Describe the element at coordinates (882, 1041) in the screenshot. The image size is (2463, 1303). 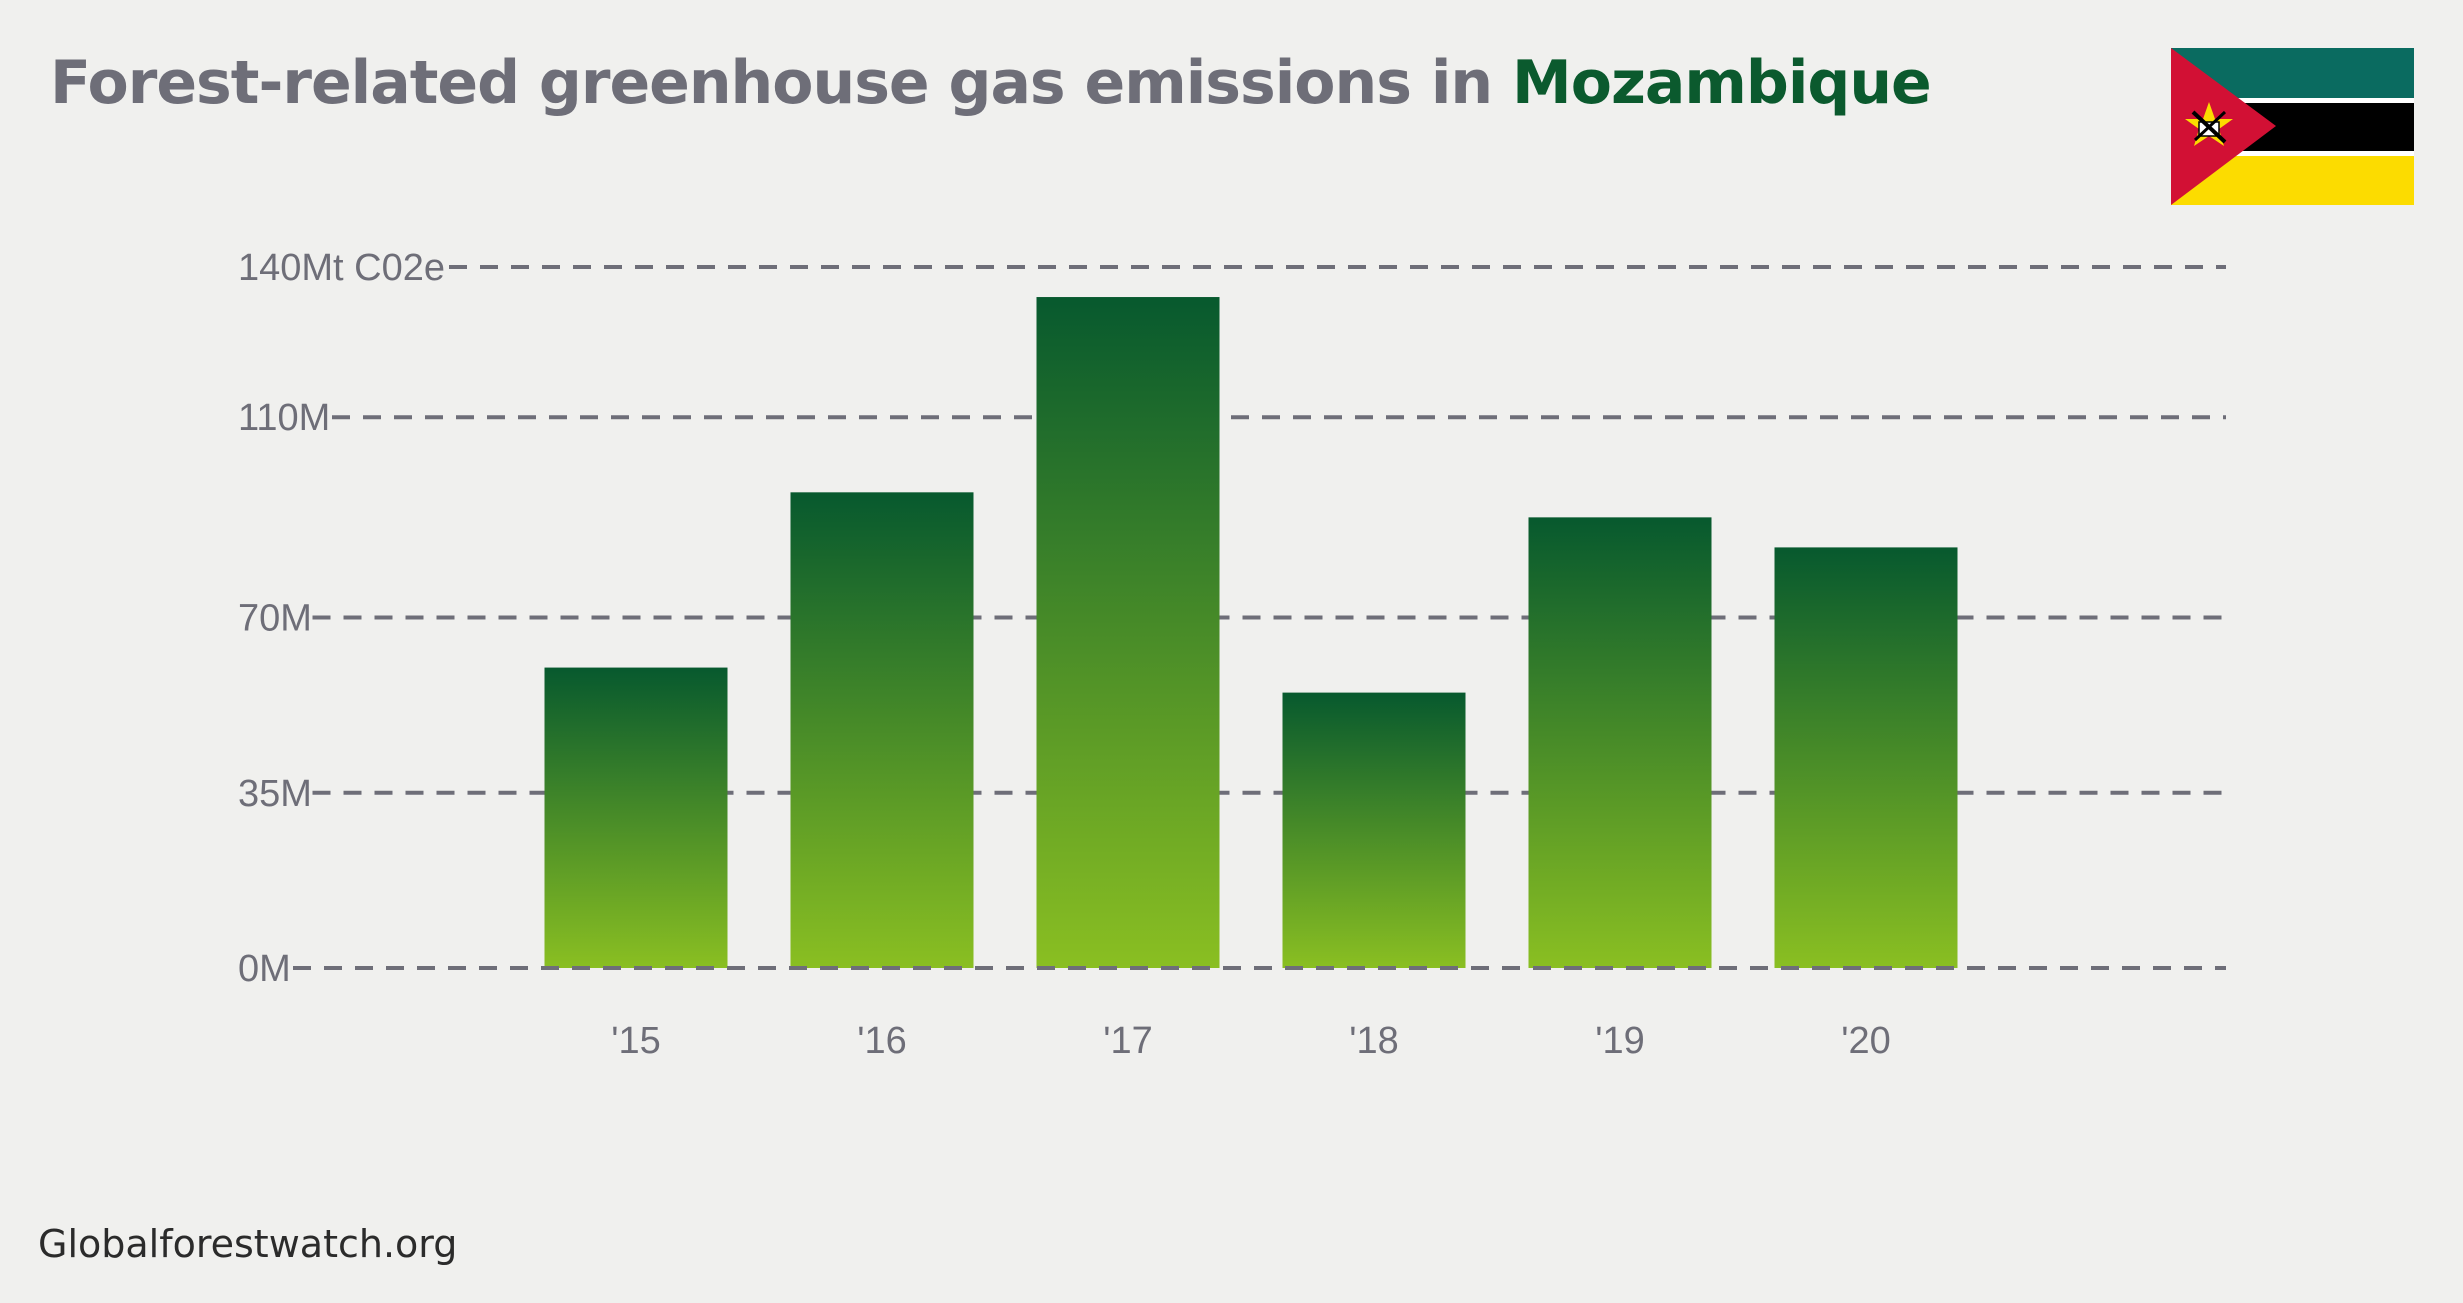
I see `x-tick-label: '16` at that location.